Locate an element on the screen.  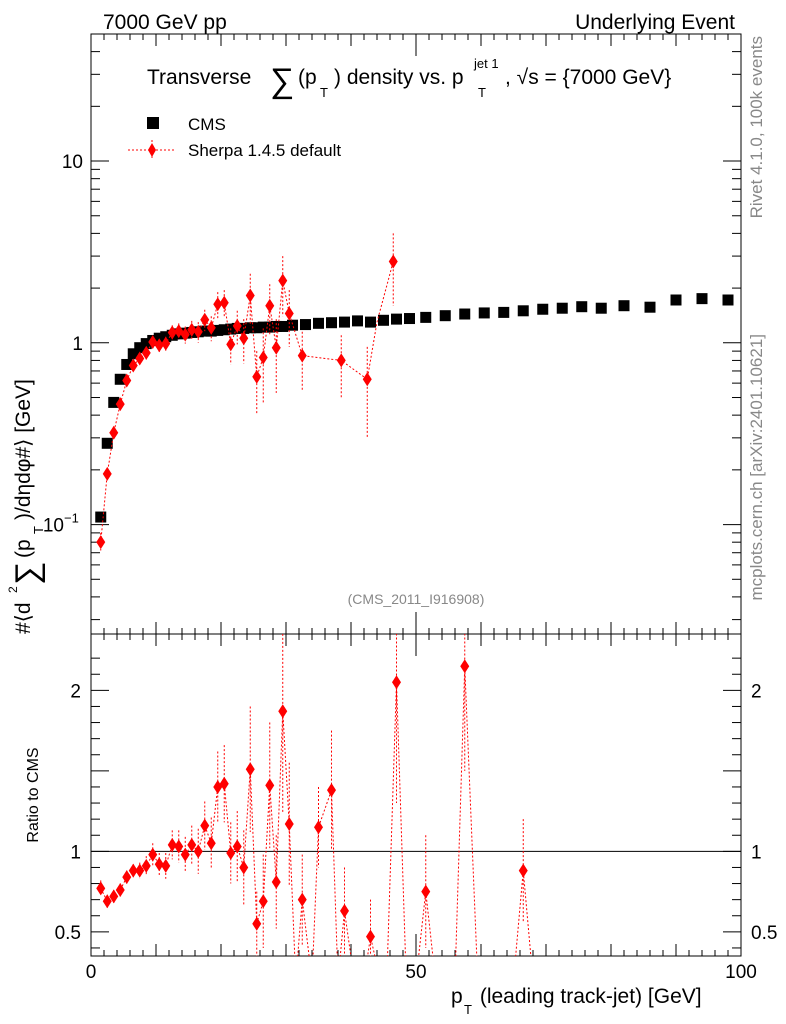
ratio-y-label: Ratio to CMS is located at coordinates (33, 794).